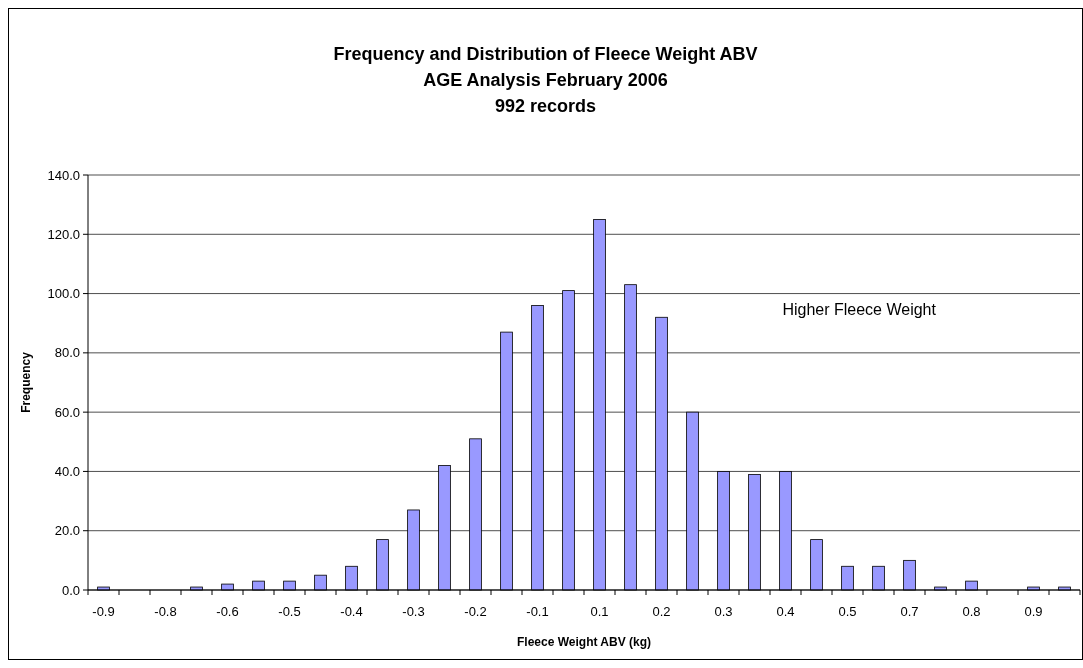 The width and height of the screenshot is (1083, 668). Describe the element at coordinates (599, 611) in the screenshot. I see `x-tick-label: 0.1` at that location.